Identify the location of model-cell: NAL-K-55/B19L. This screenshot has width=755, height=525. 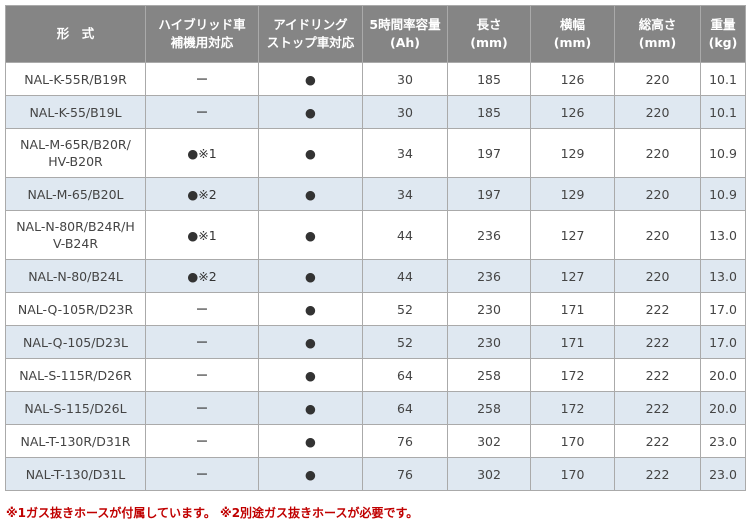
(75, 112).